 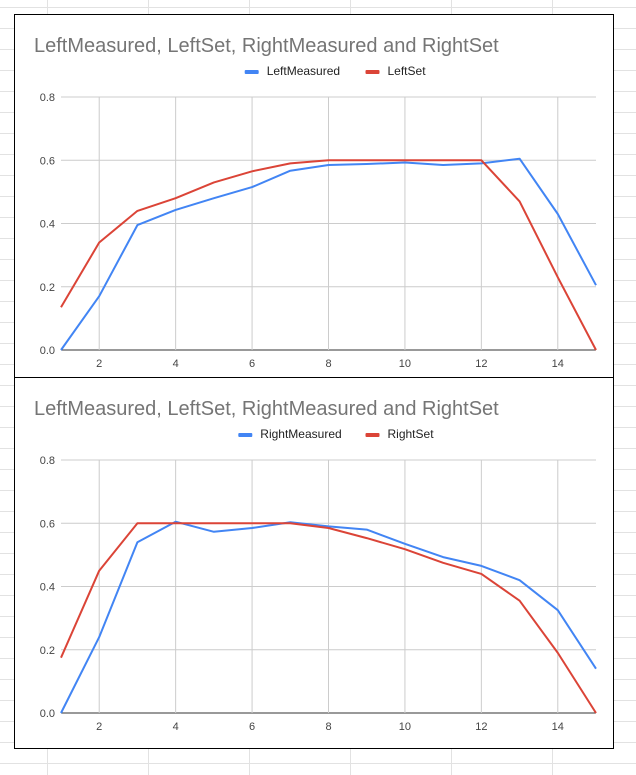 I want to click on legend-item-rightset: RightSet, so click(x=400, y=434).